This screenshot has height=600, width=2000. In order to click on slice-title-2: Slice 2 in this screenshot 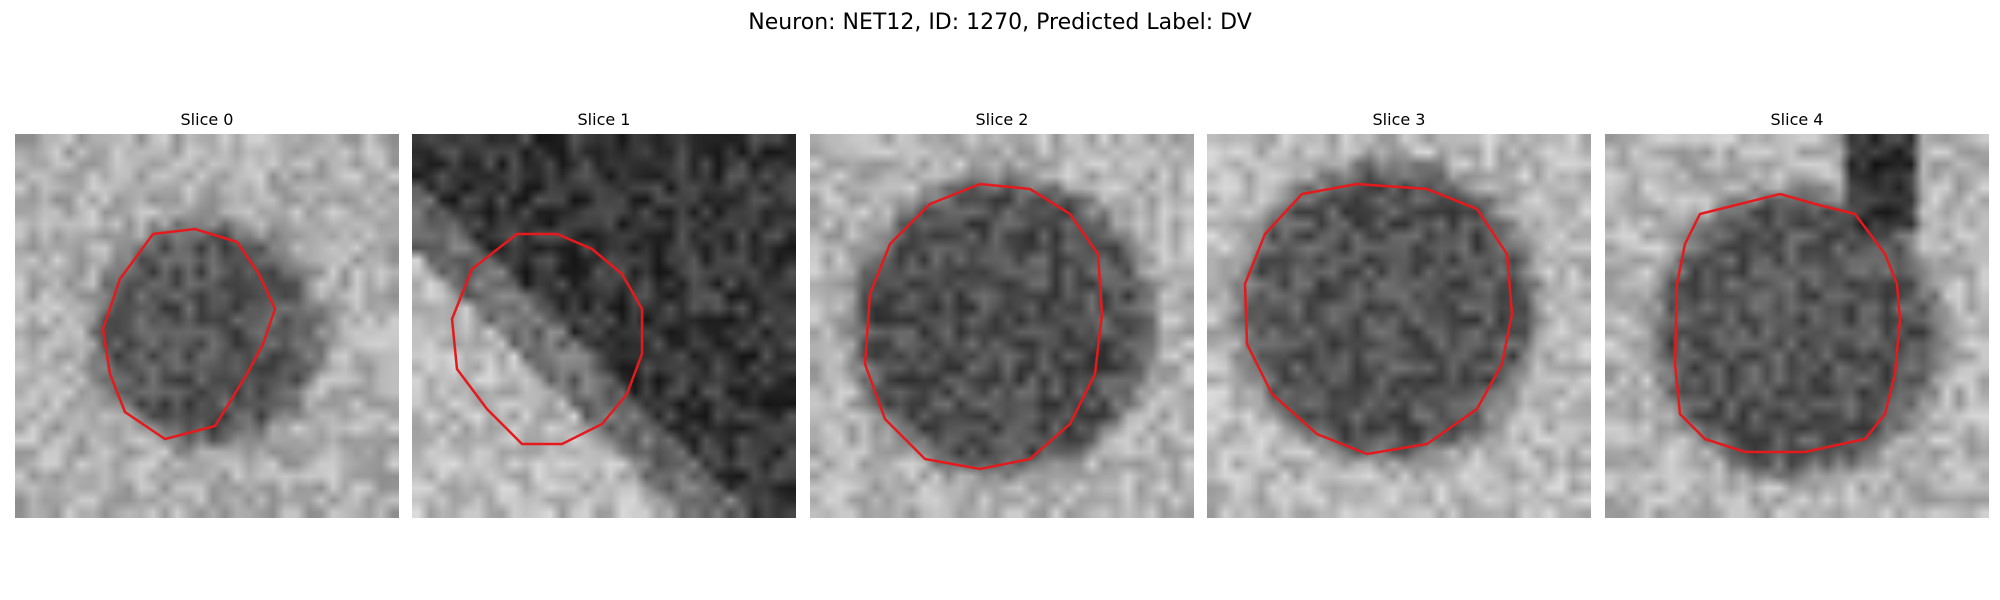, I will do `click(1002, 119)`.